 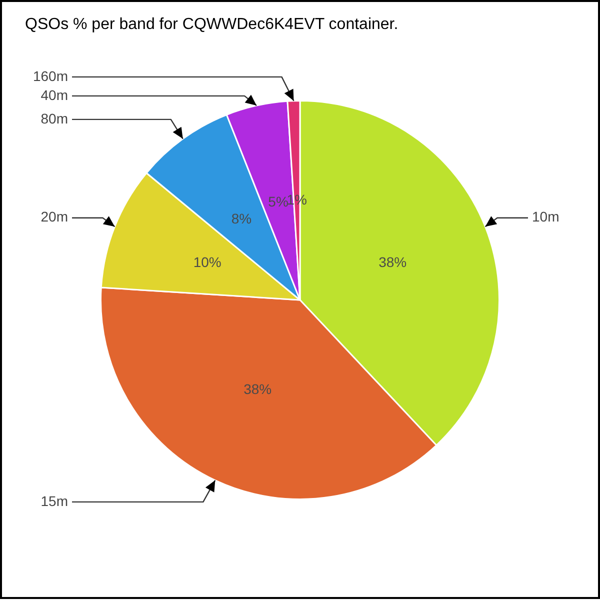 I want to click on data-label: 10%, so click(x=207, y=262).